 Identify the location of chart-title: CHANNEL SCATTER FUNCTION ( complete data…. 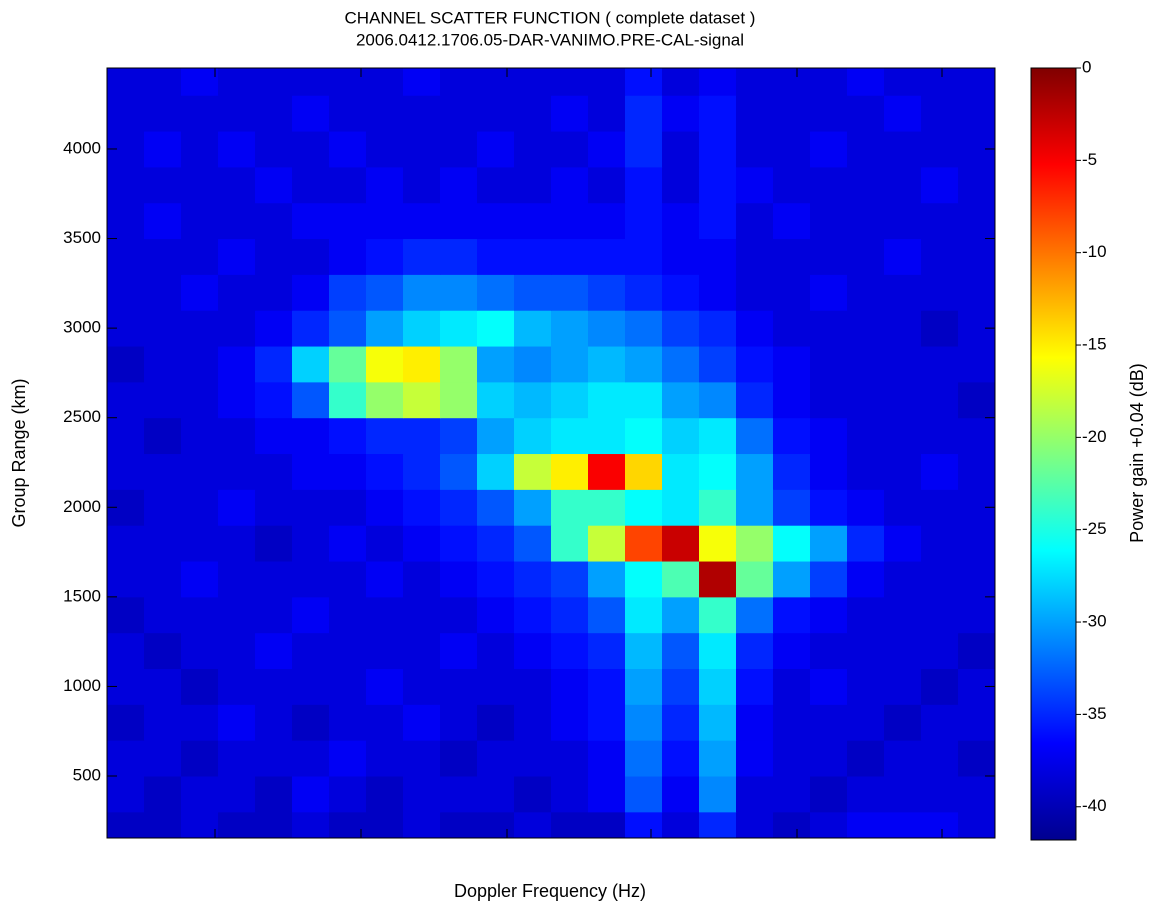
(550, 17).